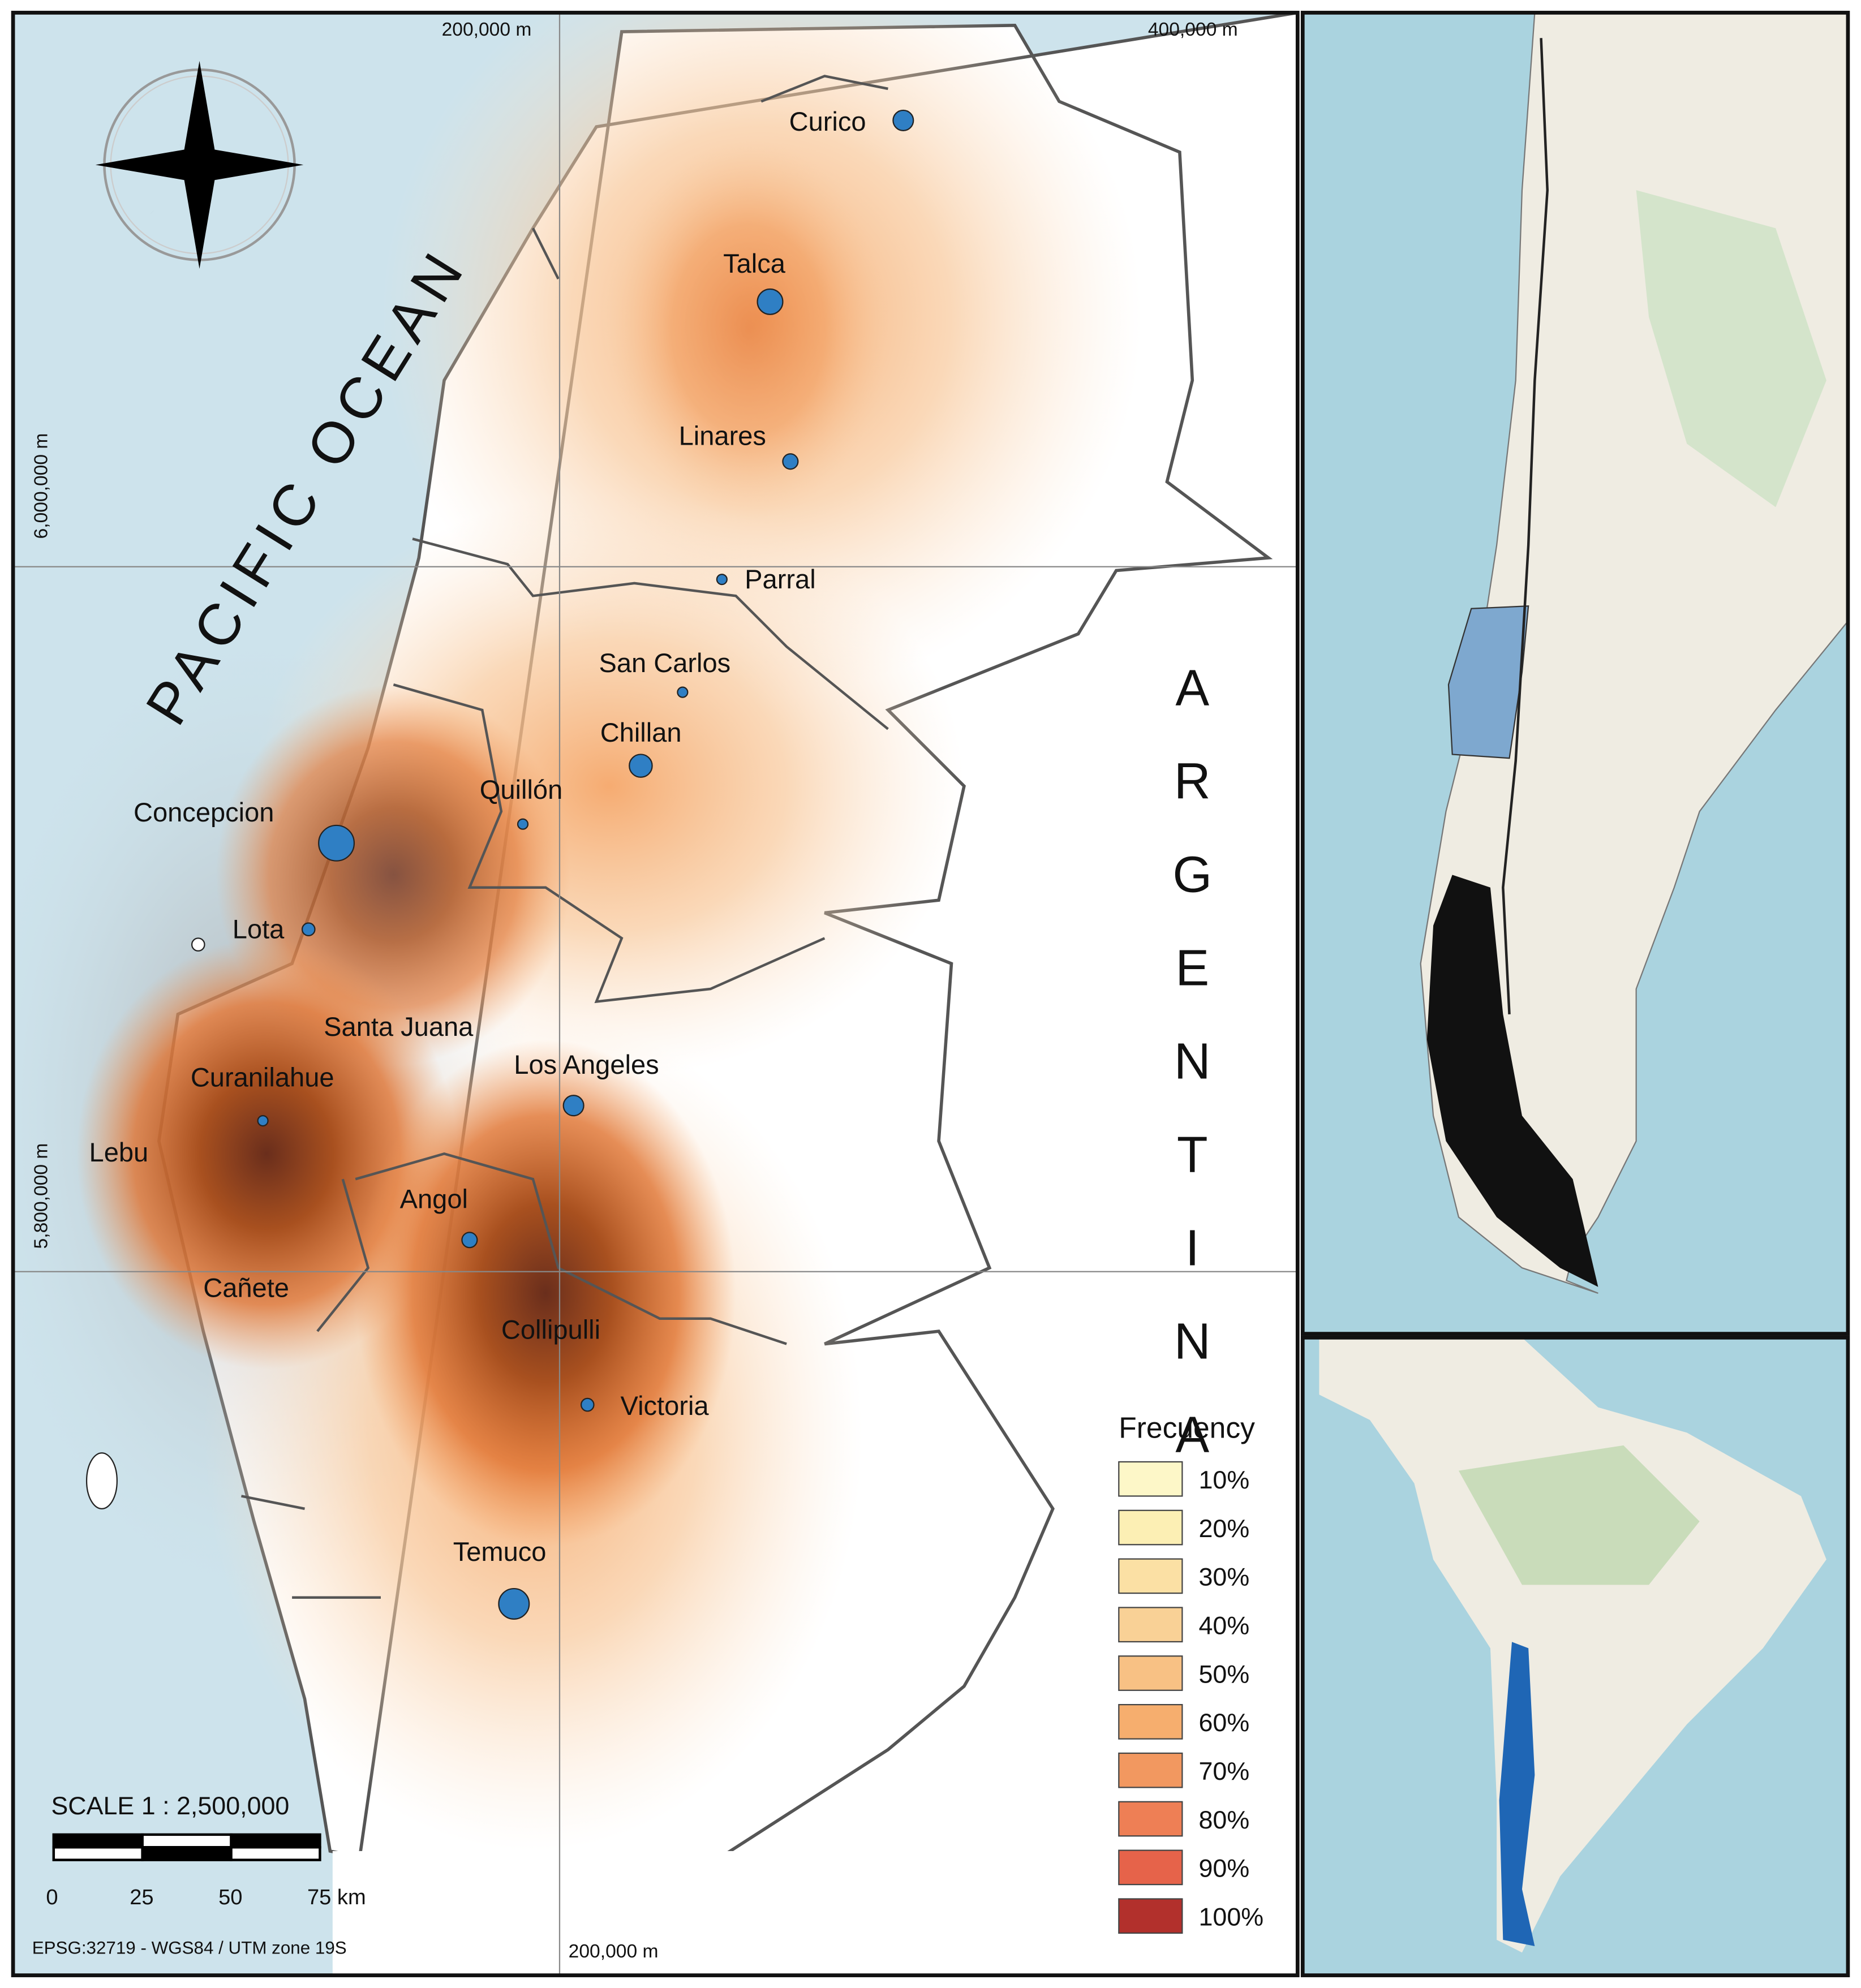  What do you see at coordinates (336, 1898) in the screenshot?
I see `scale-tick-label: 75 km` at bounding box center [336, 1898].